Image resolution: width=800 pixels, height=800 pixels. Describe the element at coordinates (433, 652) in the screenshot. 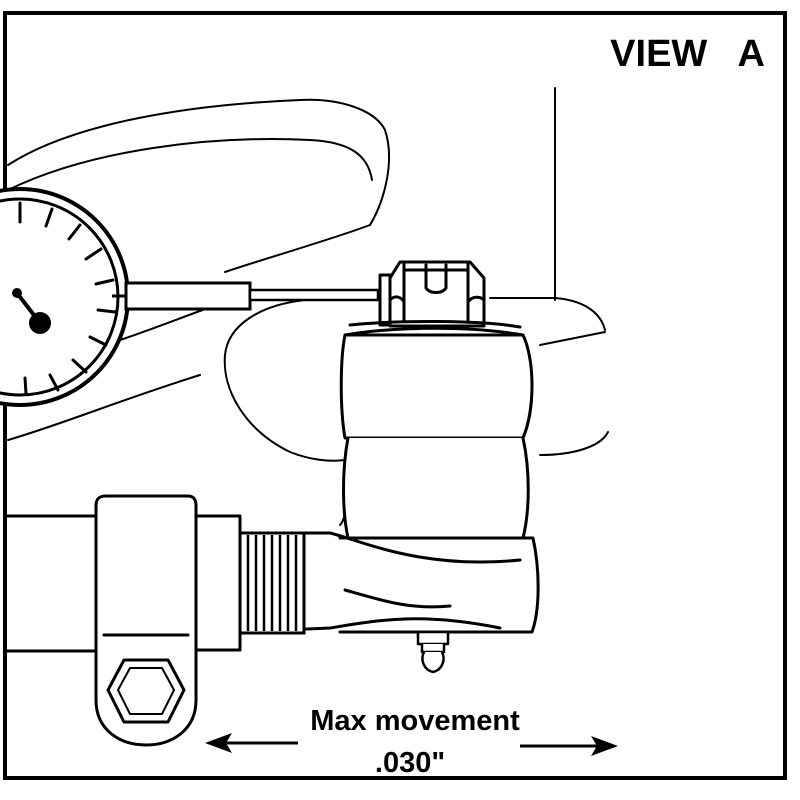

I see `grease-fitting` at that location.